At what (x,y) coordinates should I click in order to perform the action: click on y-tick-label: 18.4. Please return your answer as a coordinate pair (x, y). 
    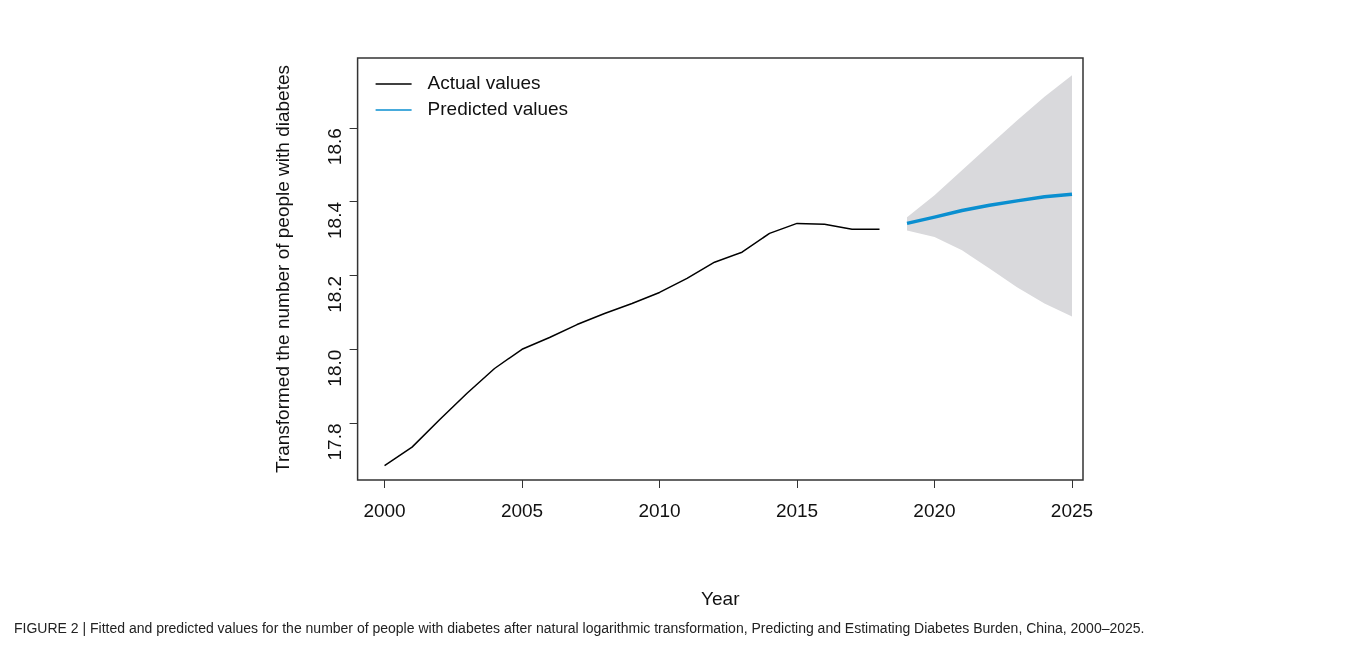
    Looking at the image, I should click on (334, 220).